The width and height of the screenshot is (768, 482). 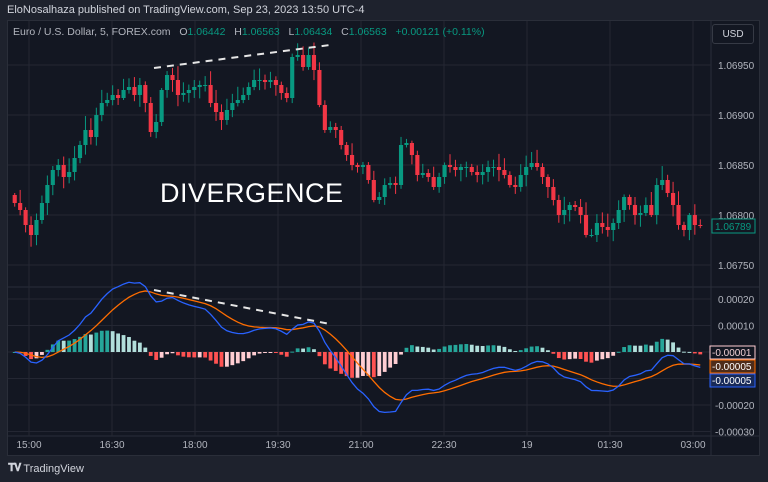 I want to click on currency-button: USD, so click(x=733, y=34).